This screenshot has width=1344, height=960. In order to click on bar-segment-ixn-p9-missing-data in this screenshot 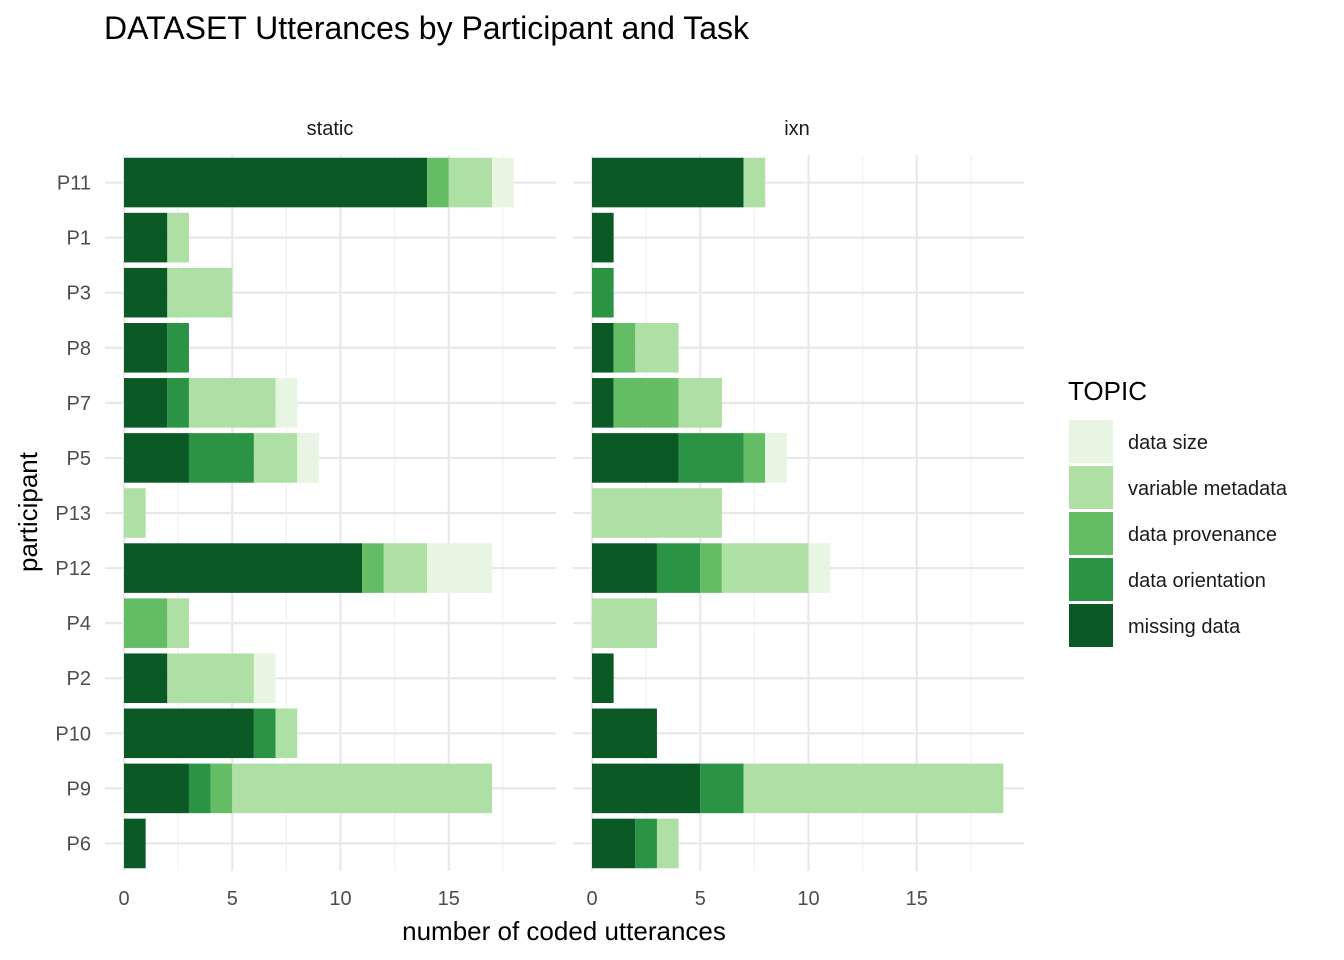, I will do `click(646, 788)`.